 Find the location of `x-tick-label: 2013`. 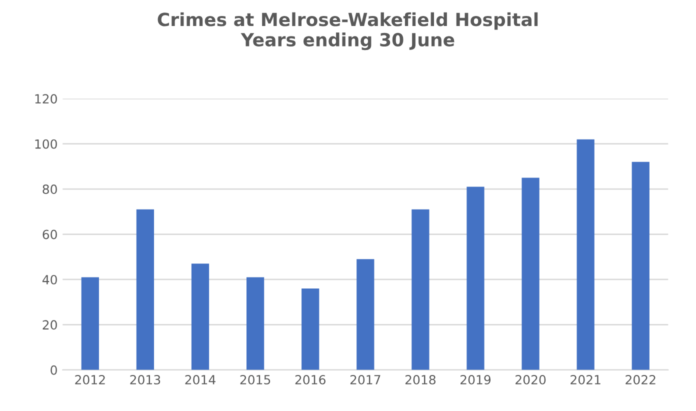

x-tick-label: 2013 is located at coordinates (145, 379).